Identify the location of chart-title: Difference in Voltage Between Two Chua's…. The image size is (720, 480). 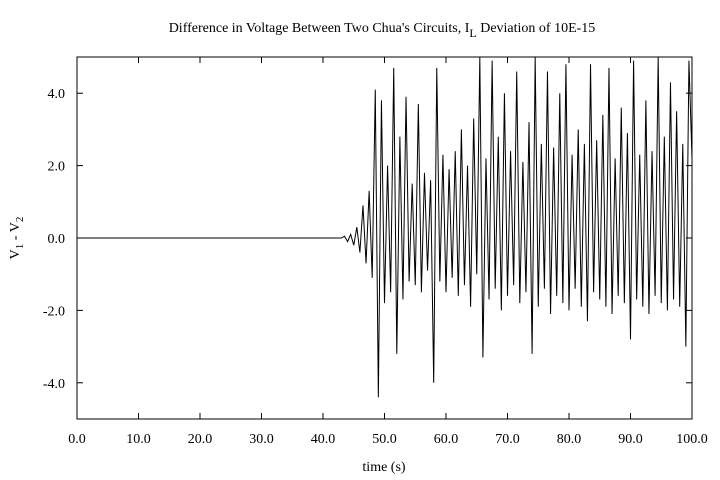
(382, 30).